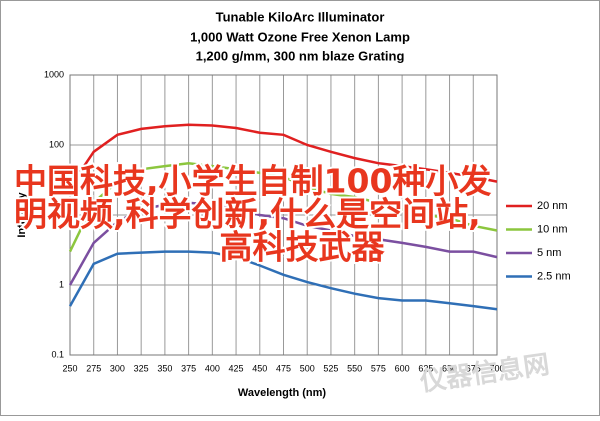  I want to click on x-tick-label: 675, so click(473, 368).